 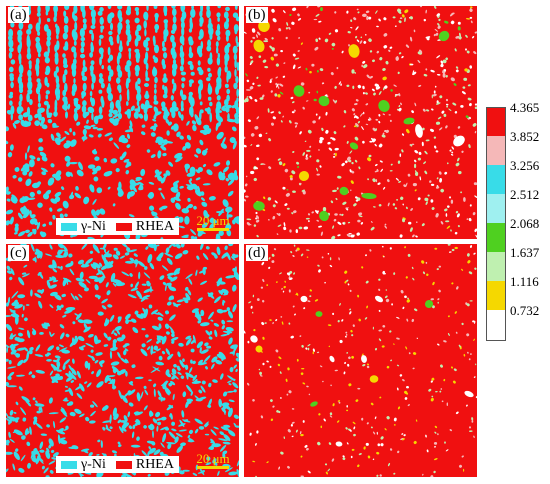 I want to click on colorbar-tick-label: 0.732, so click(x=525, y=310).